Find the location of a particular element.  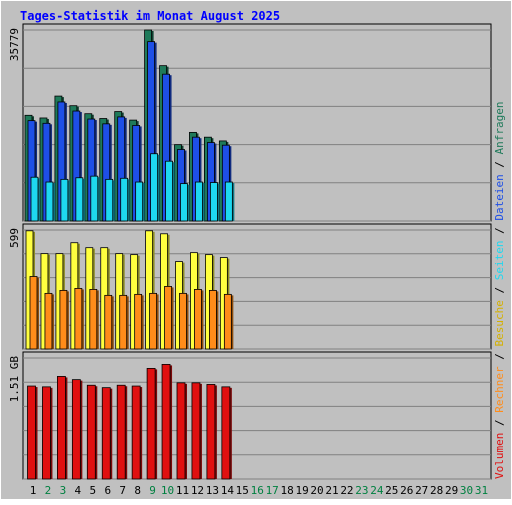

x-tick-label: 7 is located at coordinates (122, 490).